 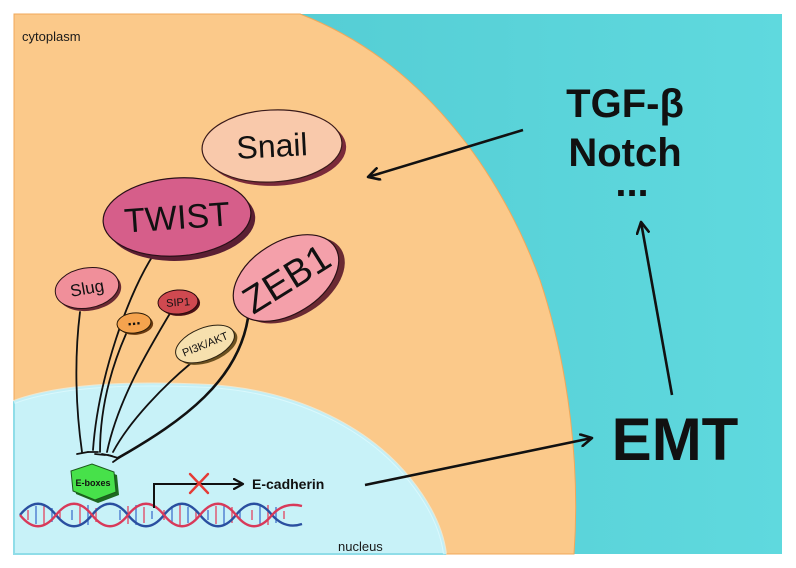 I want to click on cross-icon, so click(x=199, y=483).